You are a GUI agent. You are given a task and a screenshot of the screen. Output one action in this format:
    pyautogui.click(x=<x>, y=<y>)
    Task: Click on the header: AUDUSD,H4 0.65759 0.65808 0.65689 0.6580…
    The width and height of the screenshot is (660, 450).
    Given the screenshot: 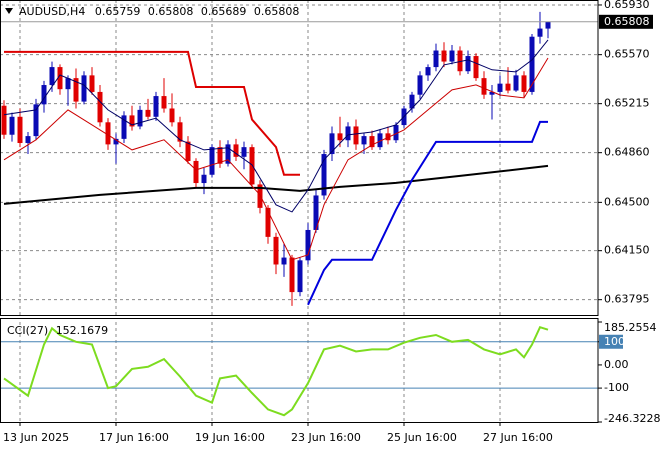 What is the action you would take?
    pyautogui.click(x=159, y=11)
    